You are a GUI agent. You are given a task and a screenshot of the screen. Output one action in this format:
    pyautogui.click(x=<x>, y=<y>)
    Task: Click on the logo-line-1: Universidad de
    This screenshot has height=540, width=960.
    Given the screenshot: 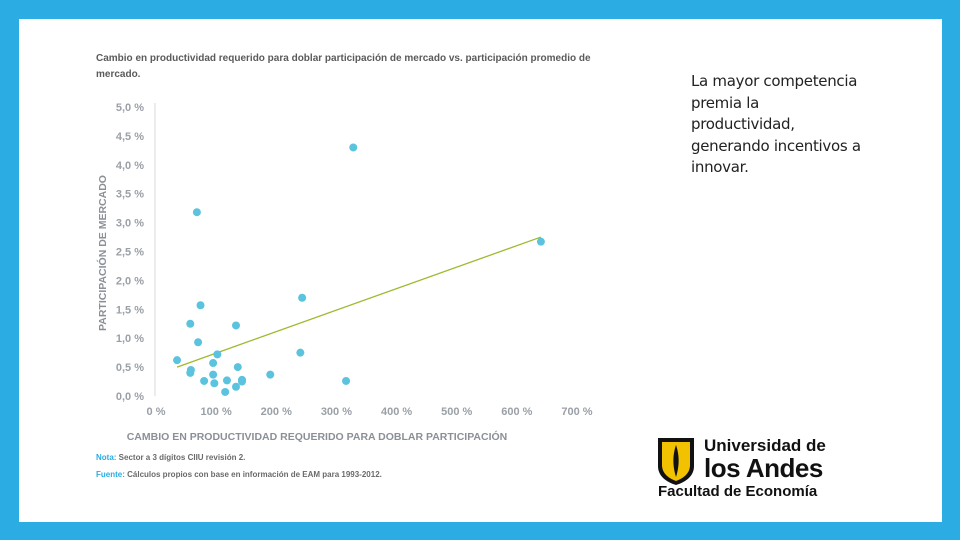 What is the action you would take?
    pyautogui.click(x=765, y=445)
    